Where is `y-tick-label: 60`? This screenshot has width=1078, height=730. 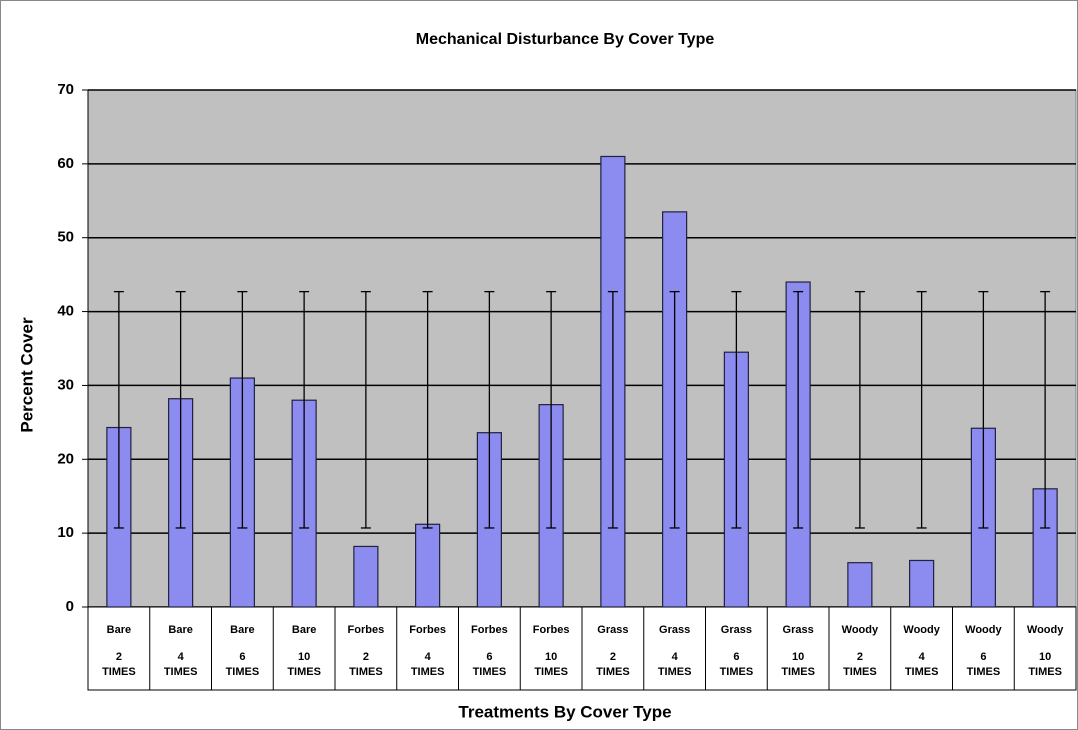
y-tick-label: 60 is located at coordinates (65, 163).